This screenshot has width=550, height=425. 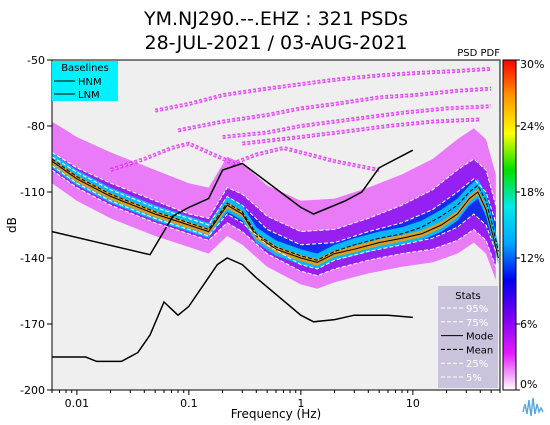 What do you see at coordinates (532, 126) in the screenshot?
I see `colorbar-tick-label: 24%` at bounding box center [532, 126].